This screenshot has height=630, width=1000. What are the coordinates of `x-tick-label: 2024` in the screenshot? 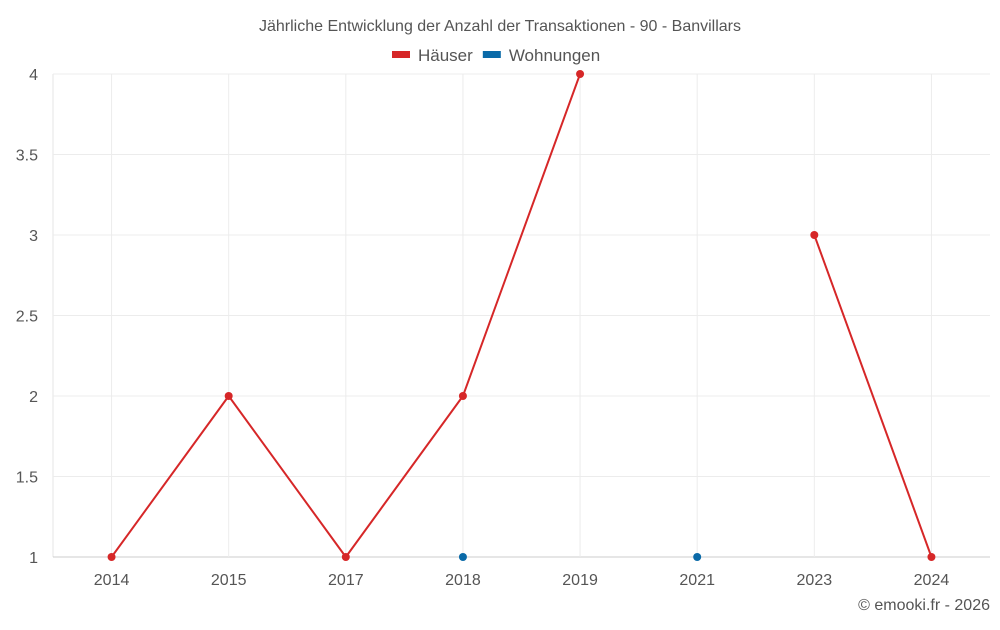 It's located at (932, 580).